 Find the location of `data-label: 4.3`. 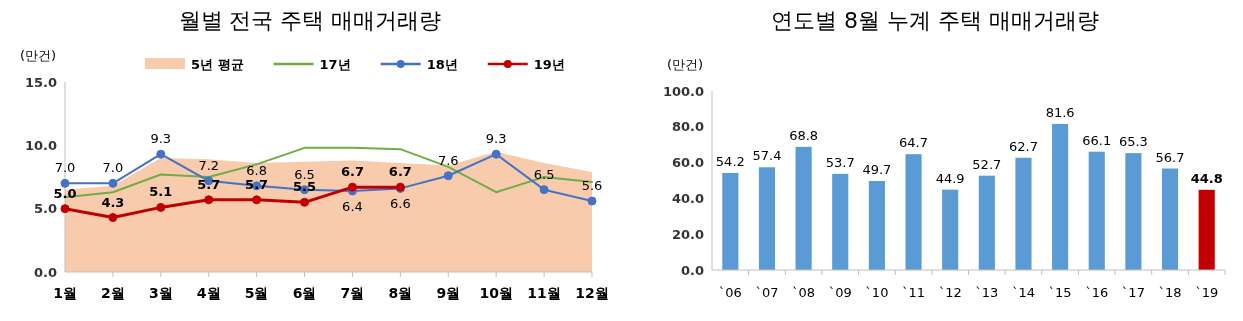

data-label: 4.3 is located at coordinates (113, 202).